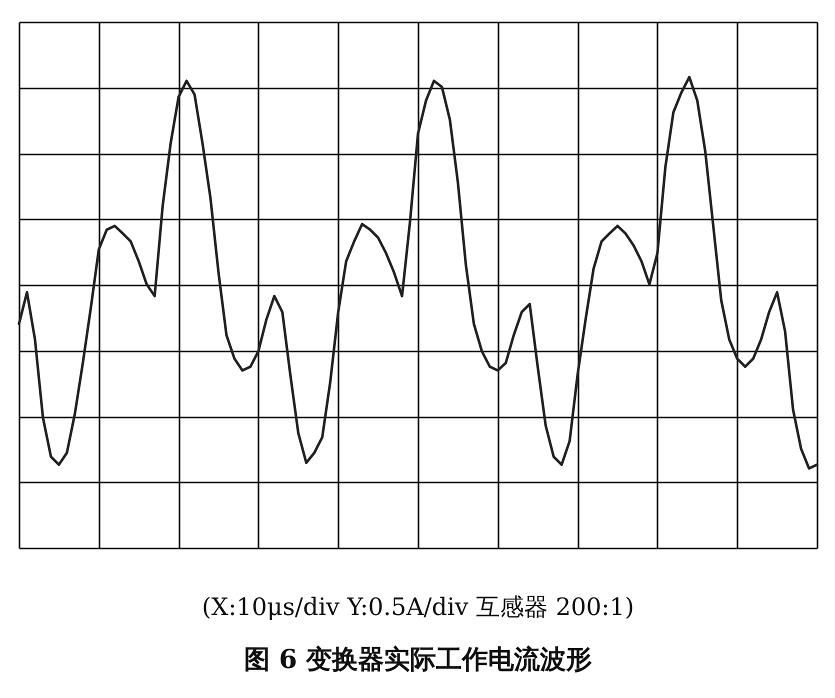 The width and height of the screenshot is (835, 698). What do you see at coordinates (418, 607) in the screenshot?
I see `text: (X:10μs/div Y:0.5A/div 互感器 200:1)` at bounding box center [418, 607].